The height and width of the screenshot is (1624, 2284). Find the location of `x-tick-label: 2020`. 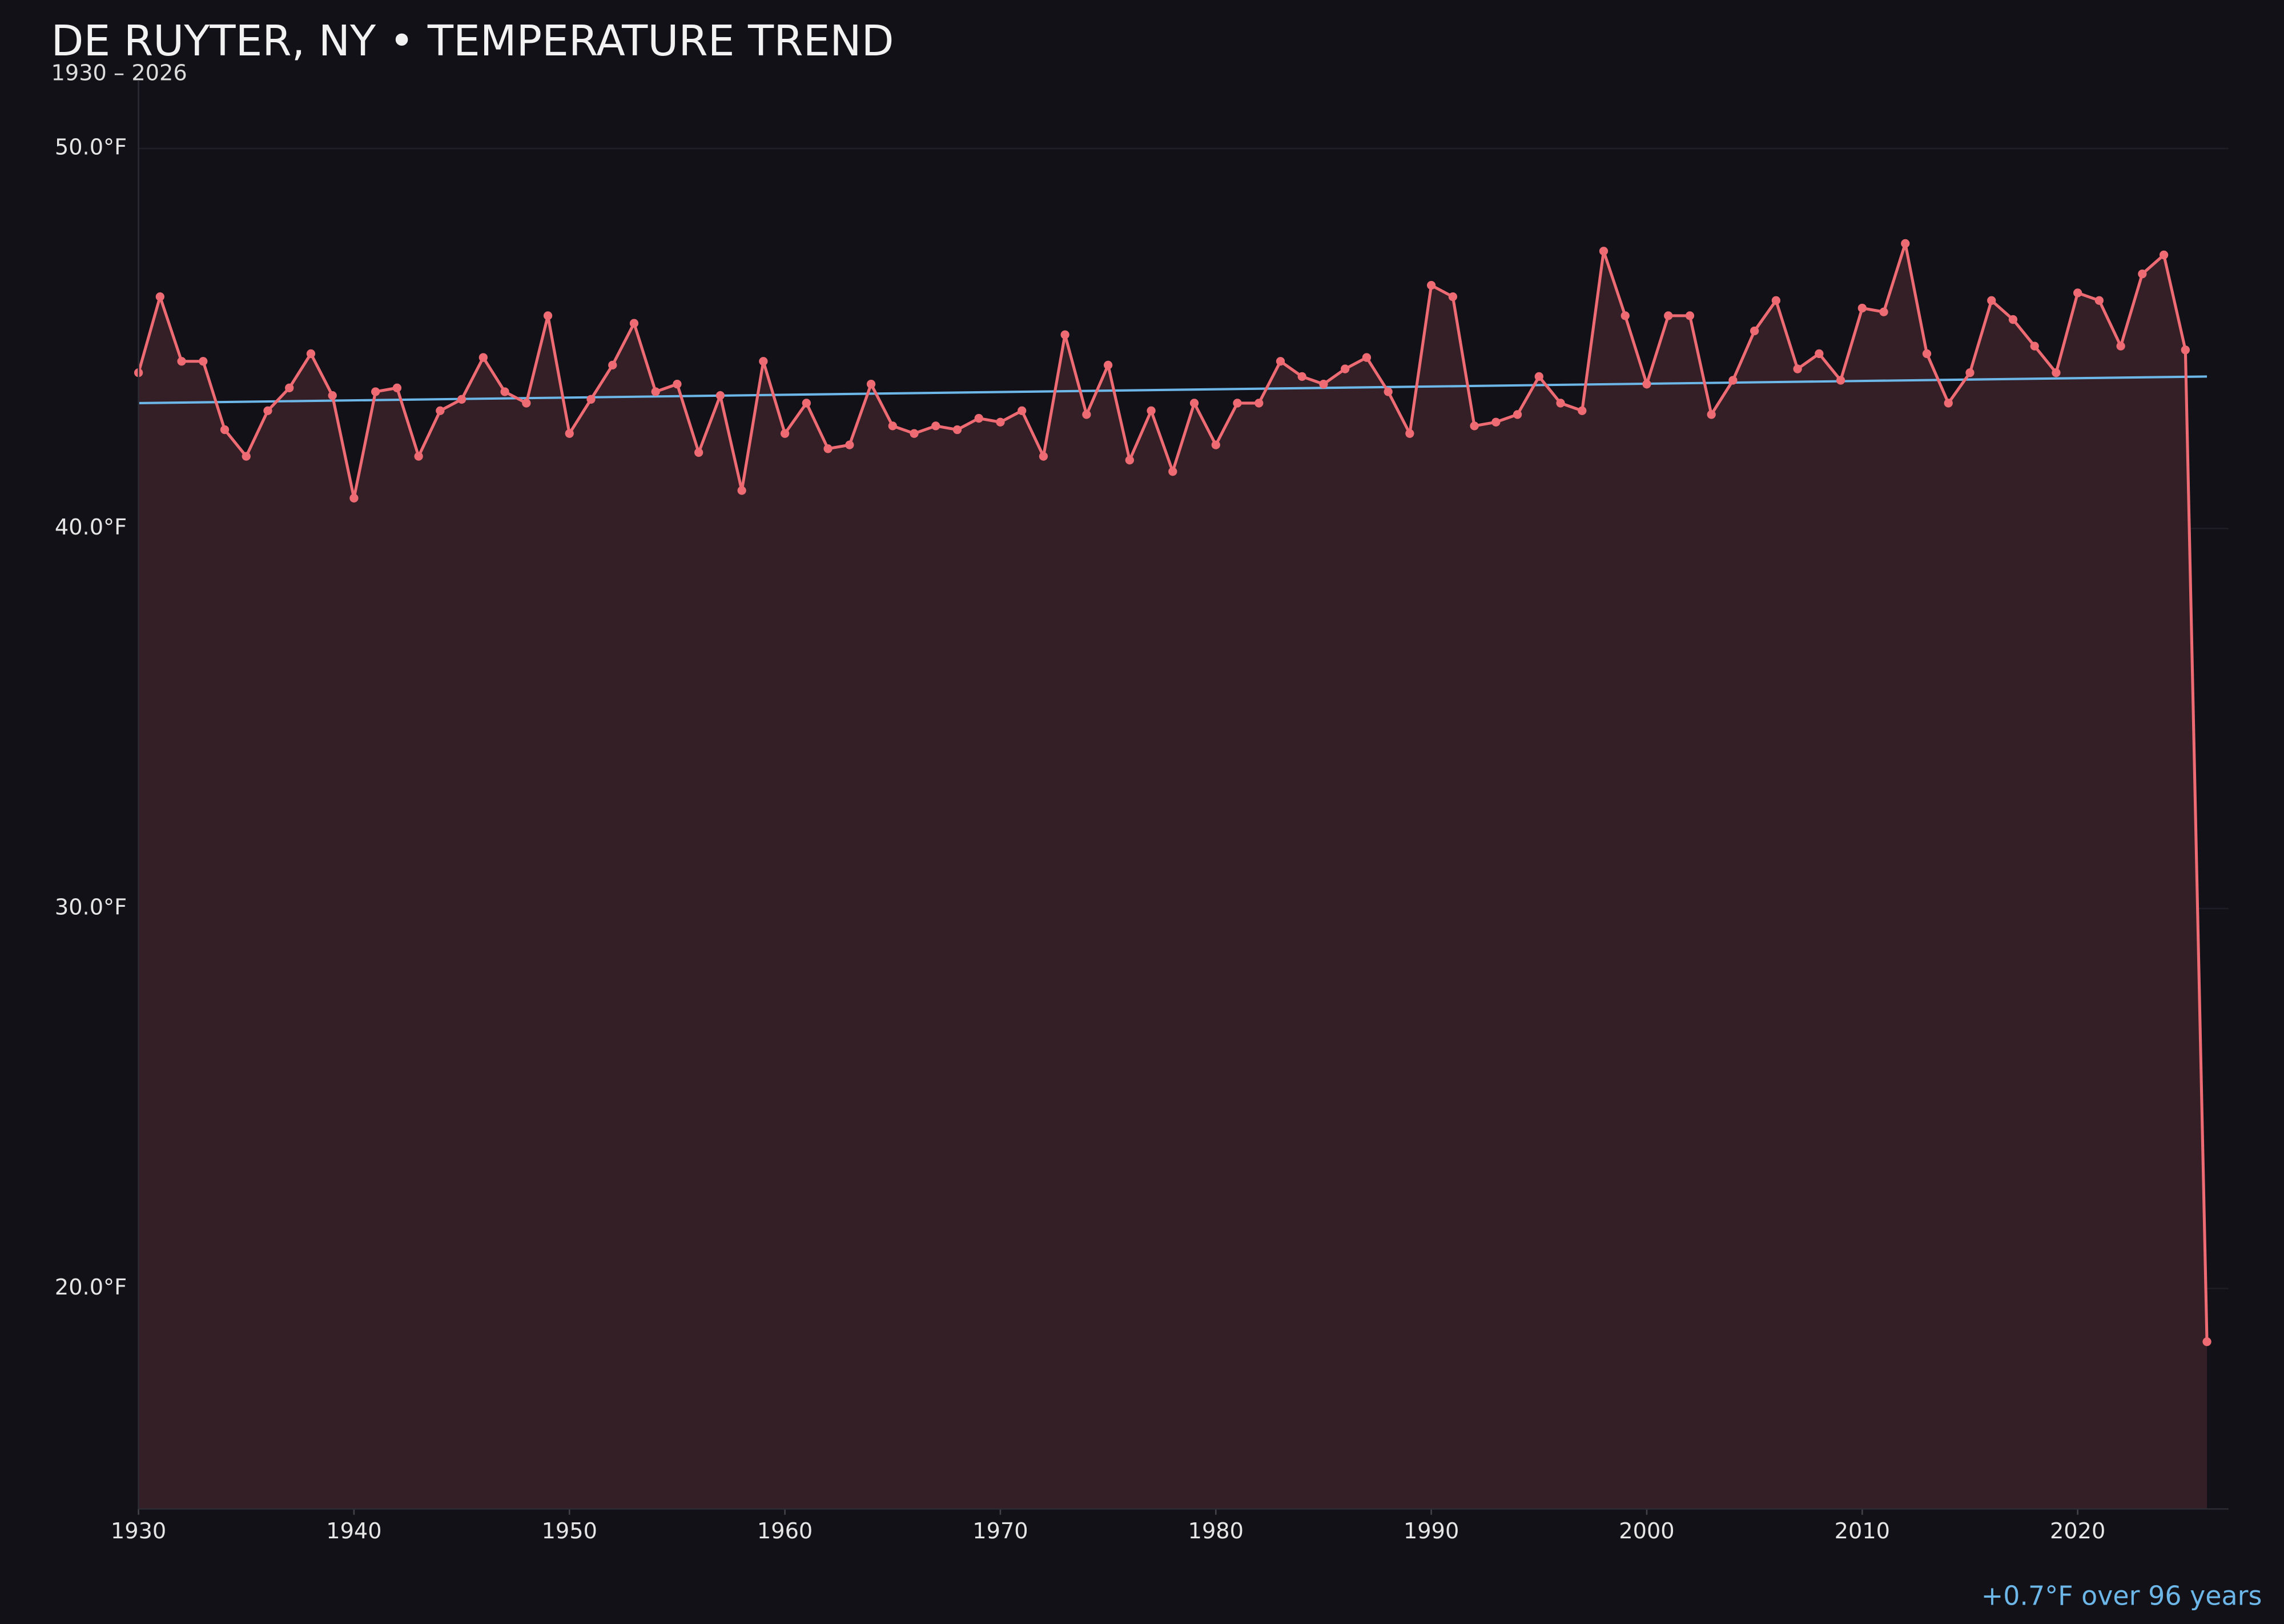

x-tick-label: 2020 is located at coordinates (2077, 1531).